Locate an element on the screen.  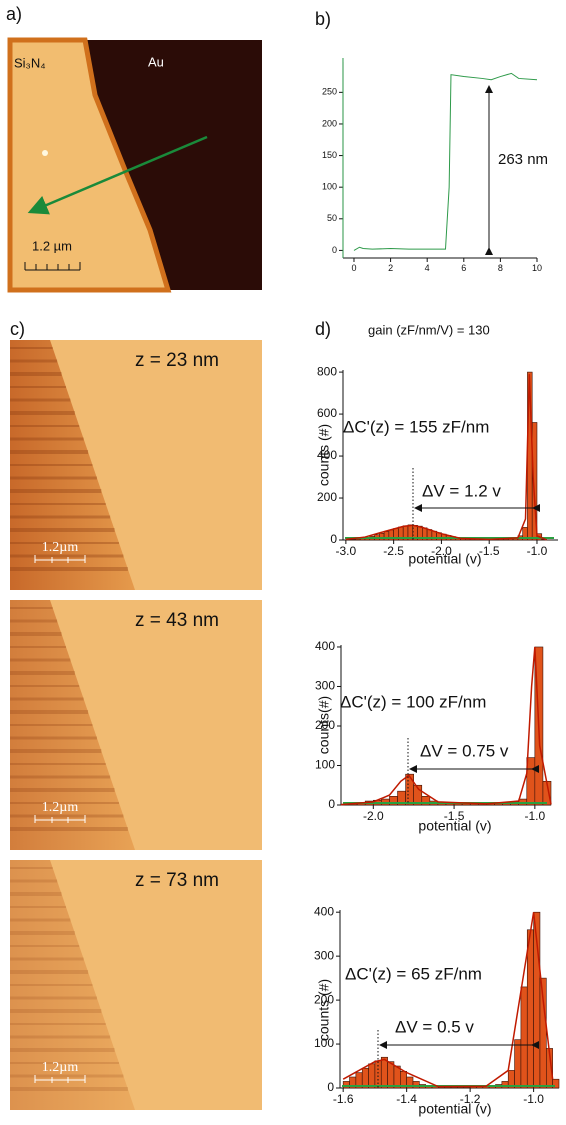
x-tick-label: 2 is located at coordinates (390, 268).